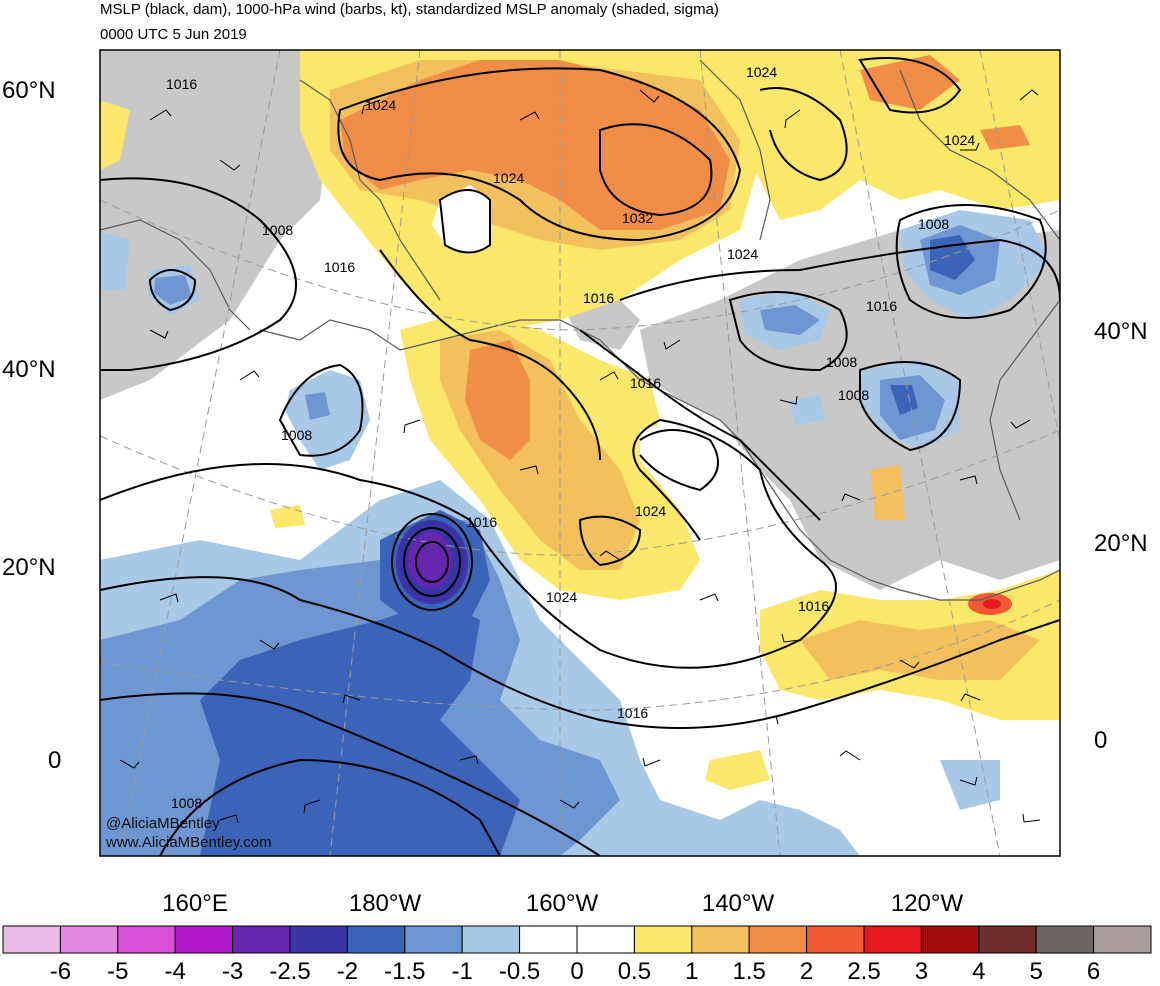 Image resolution: width=1160 pixels, height=986 pixels. Describe the element at coordinates (347, 971) in the screenshot. I see `colorbar-label: -2` at that location.